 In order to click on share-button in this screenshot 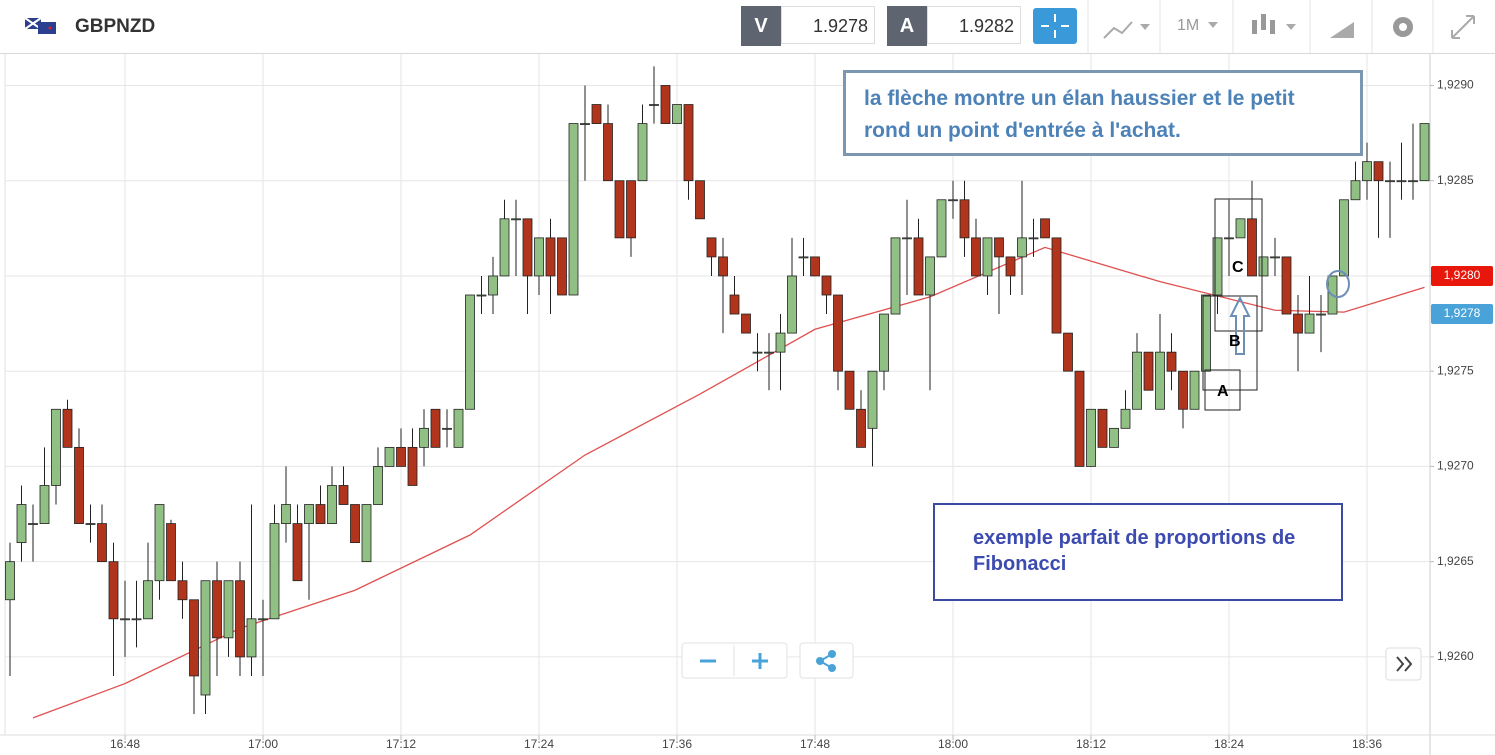, I will do `click(826, 660)`.